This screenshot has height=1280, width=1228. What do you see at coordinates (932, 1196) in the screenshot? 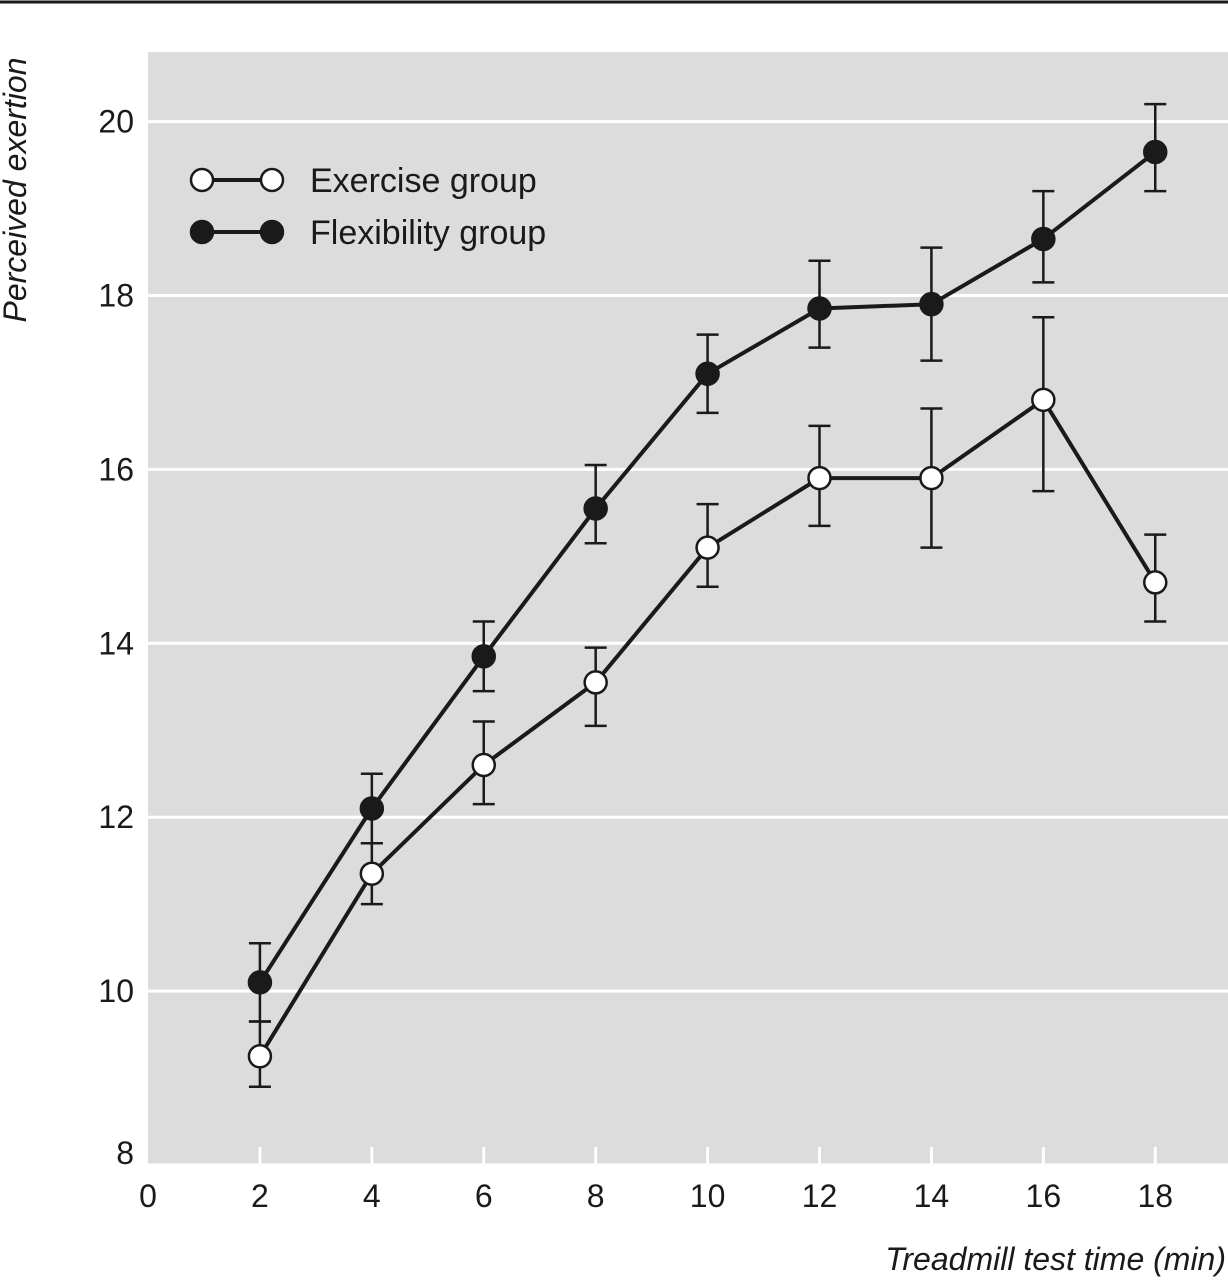
I see `x-tick-label-14: 14` at bounding box center [932, 1196].